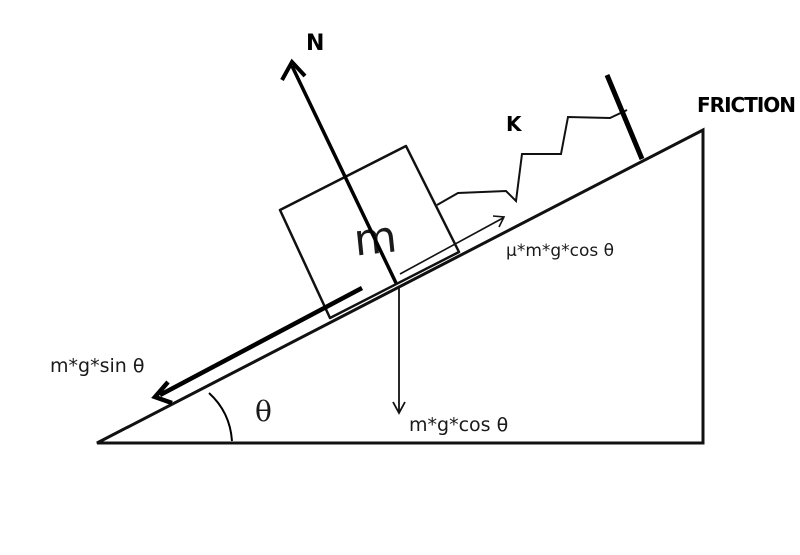  I want to click on perpendicular-gravity-label: m*g*cos θ, so click(458, 425).